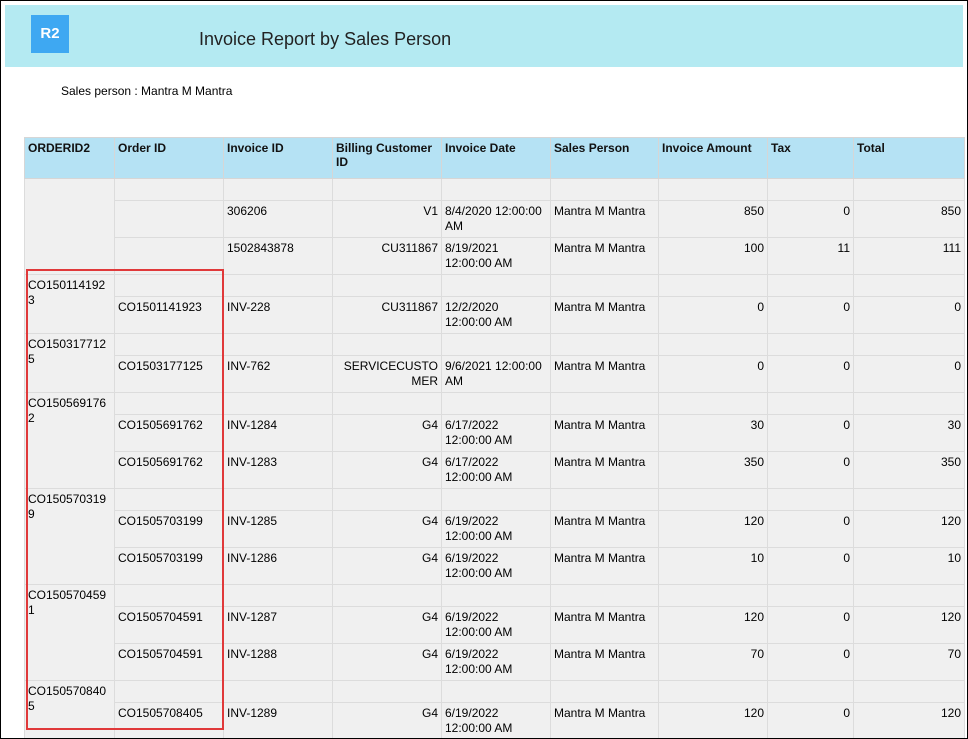 The image size is (968, 739). Describe the element at coordinates (69, 363) in the screenshot. I see `orderid2-cell: CO1503177125` at that location.